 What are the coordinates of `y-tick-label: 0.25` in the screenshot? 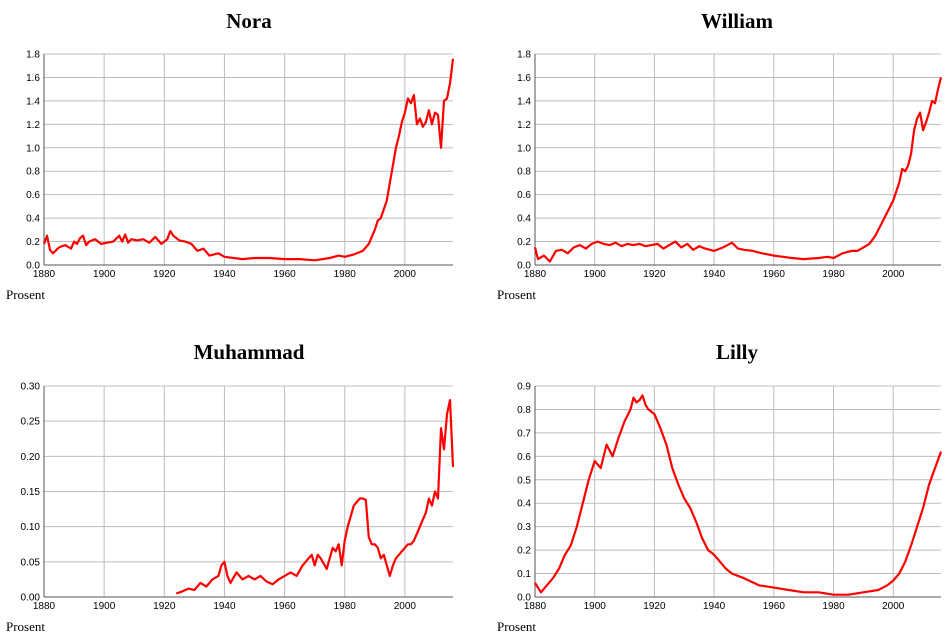 It's located at (31, 422).